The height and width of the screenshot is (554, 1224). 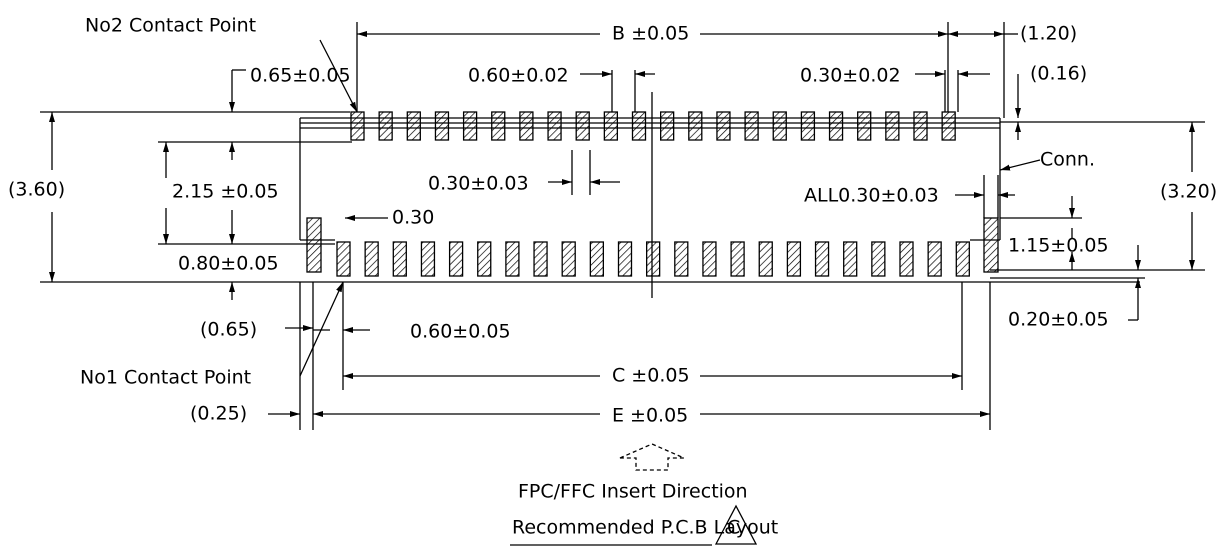 I want to click on dimension-label: (0.65), so click(x=228, y=330).